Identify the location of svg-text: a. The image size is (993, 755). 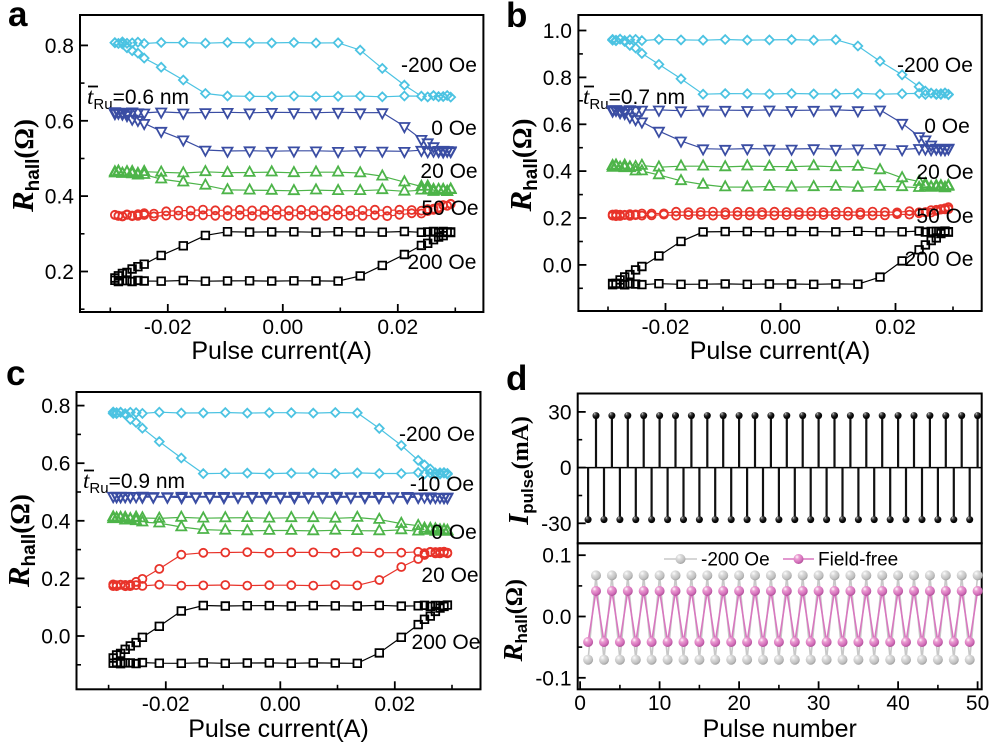
(18, 17).